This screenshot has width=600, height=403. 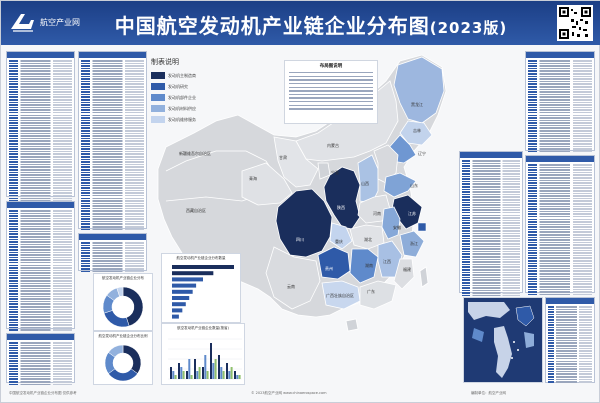 What do you see at coordinates (341, 236) in the screenshot?
I see `region-chongqing` at bounding box center [341, 236].